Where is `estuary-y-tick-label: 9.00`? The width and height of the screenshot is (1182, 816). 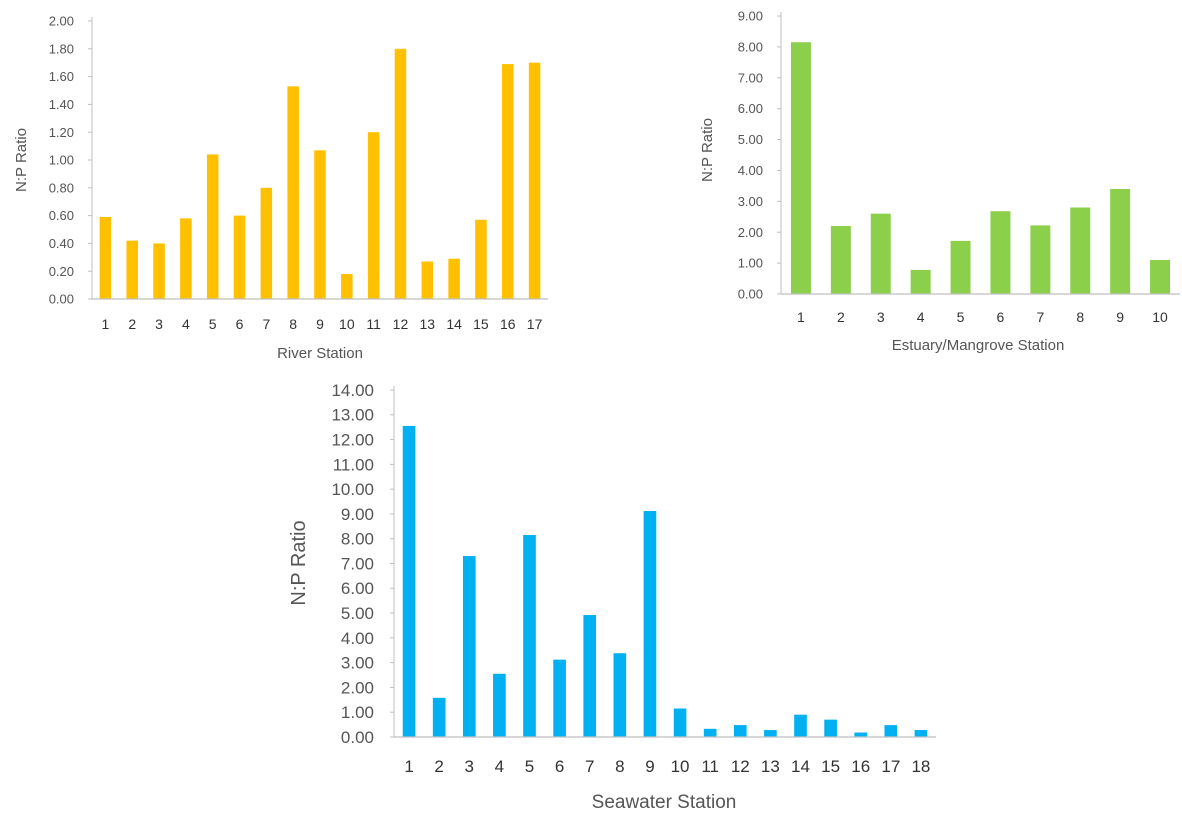
estuary-y-tick-label: 9.00 is located at coordinates (750, 16).